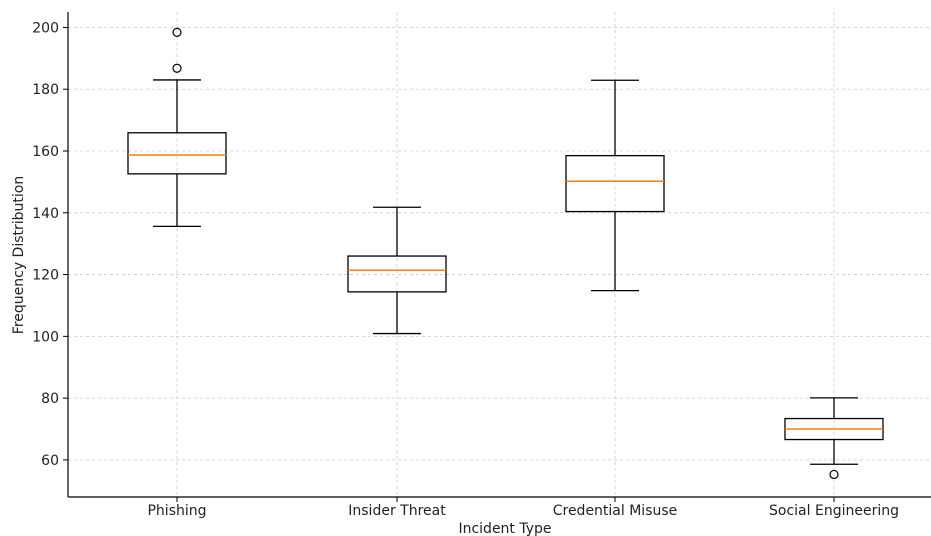 The image size is (931, 536). What do you see at coordinates (50, 399) in the screenshot?
I see `y-tick-label: 80` at bounding box center [50, 399].